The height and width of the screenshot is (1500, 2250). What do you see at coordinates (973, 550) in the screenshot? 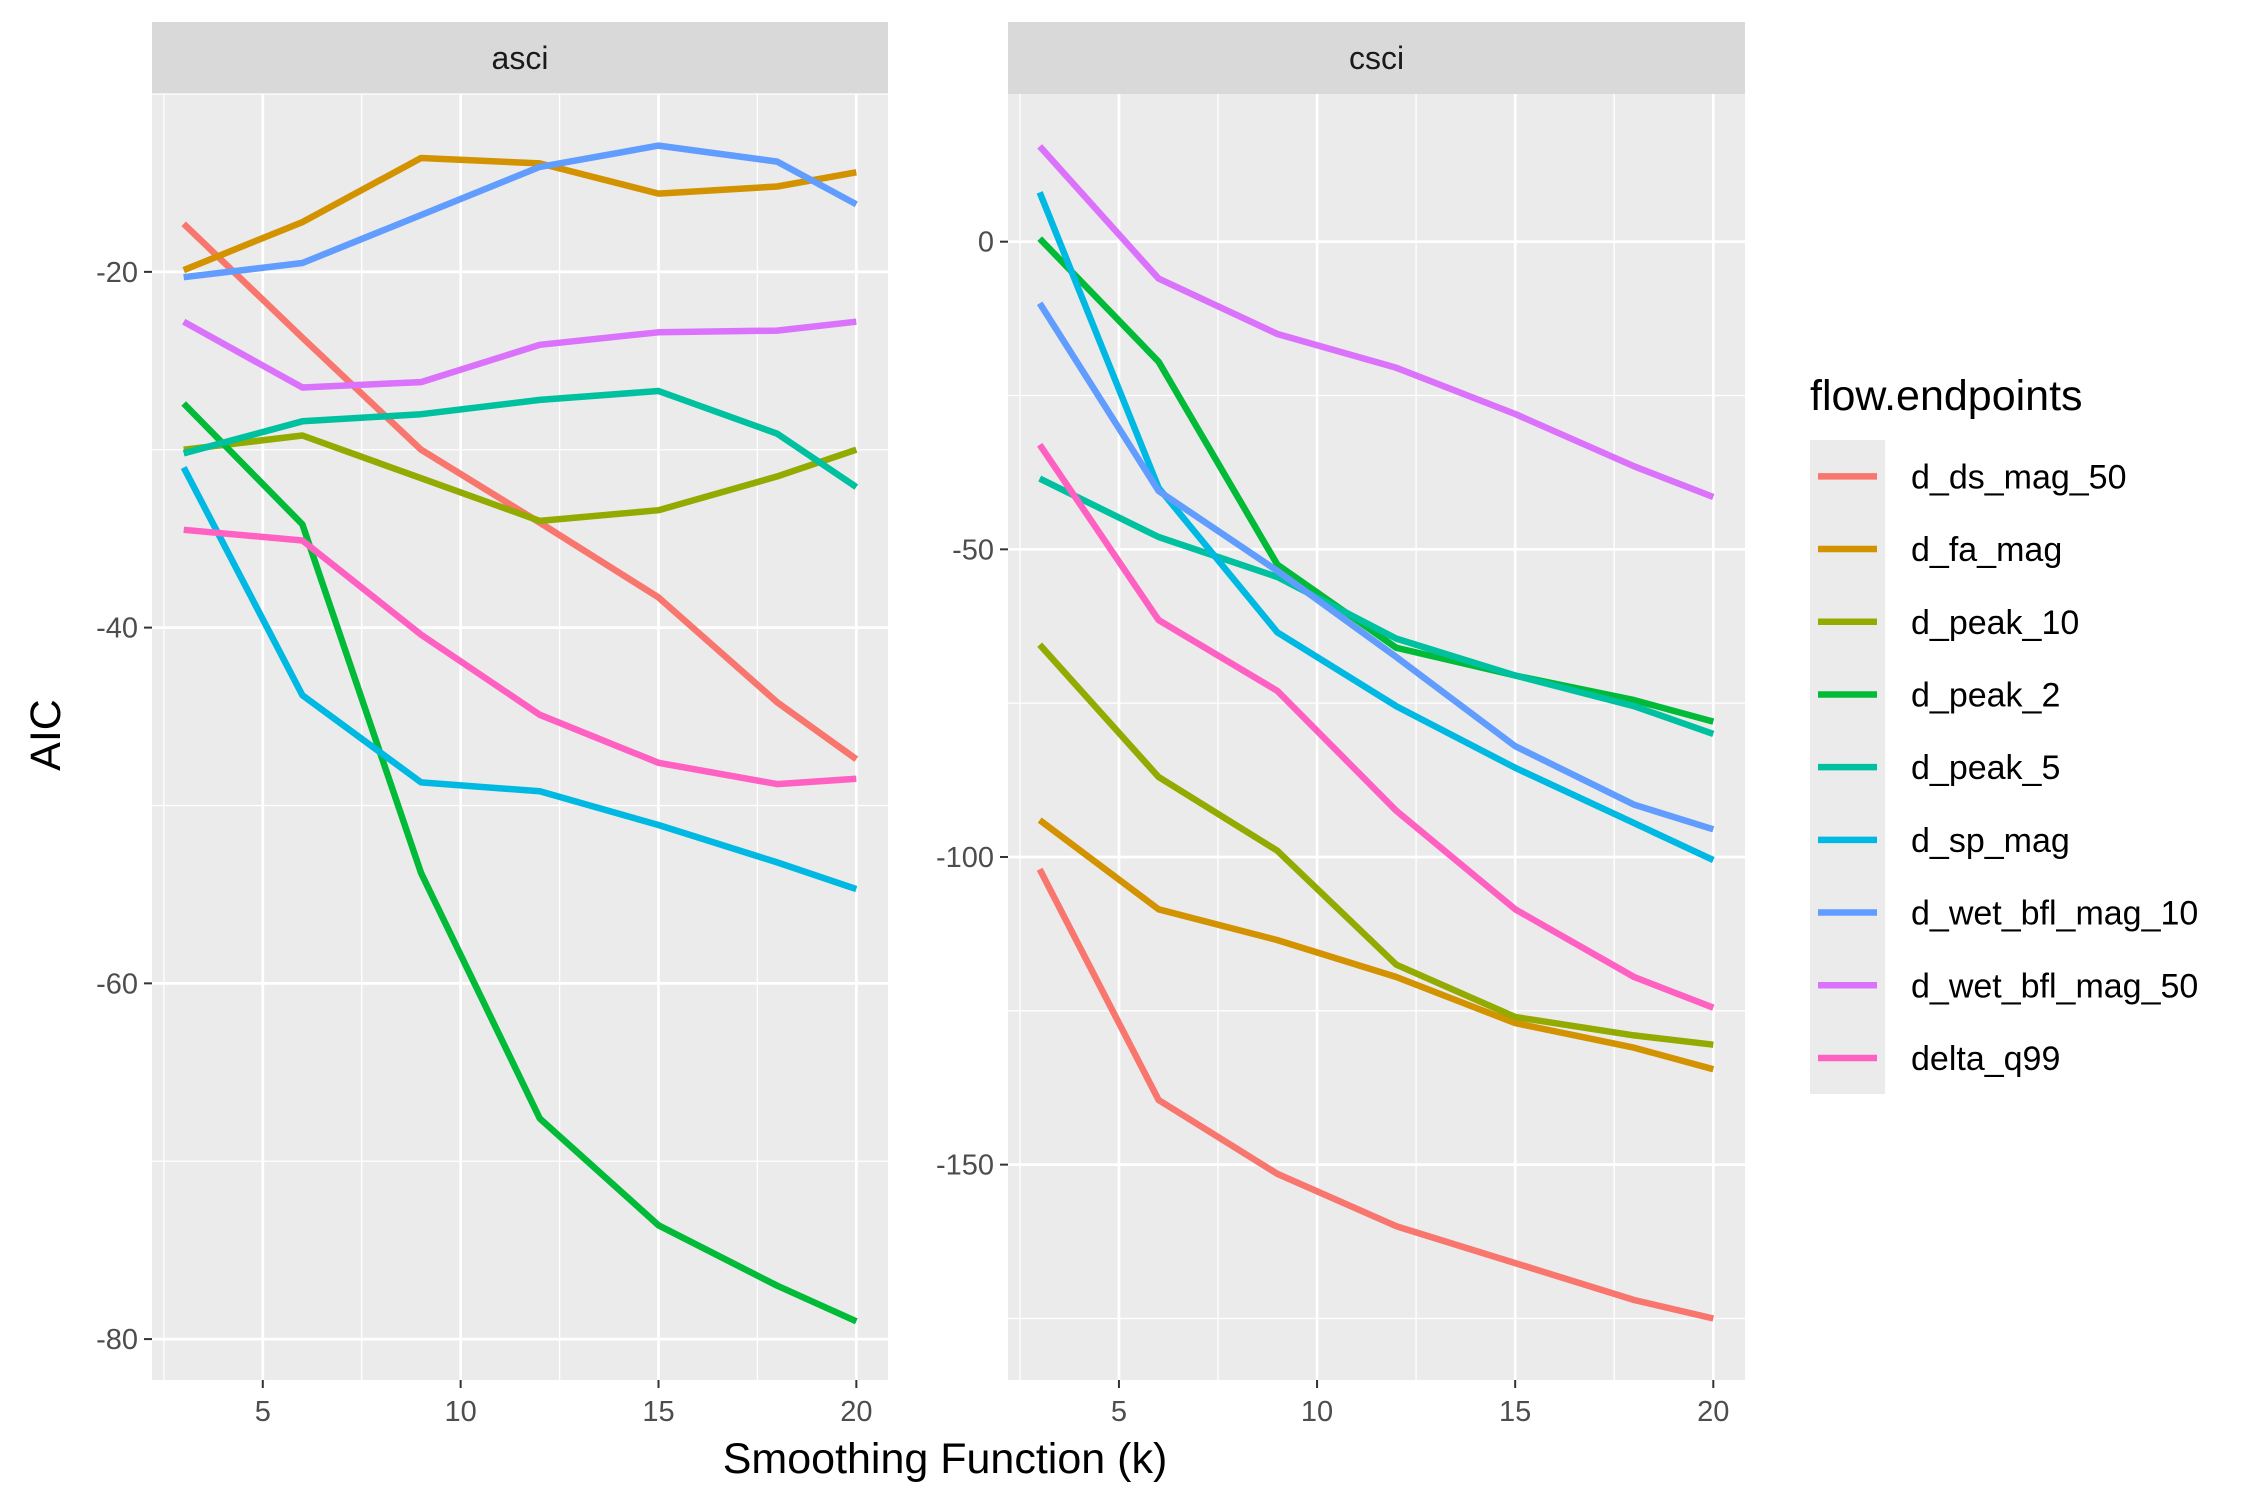
I see `y-tick-label: -50` at bounding box center [973, 550].